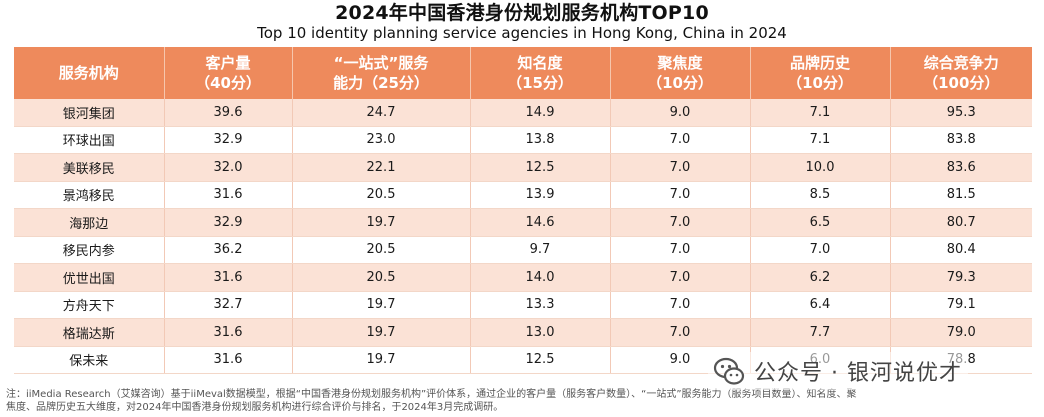 The width and height of the screenshot is (1044, 417). Describe the element at coordinates (89, 113) in the screenshot. I see `agency-name-cell: 银河集团` at that location.